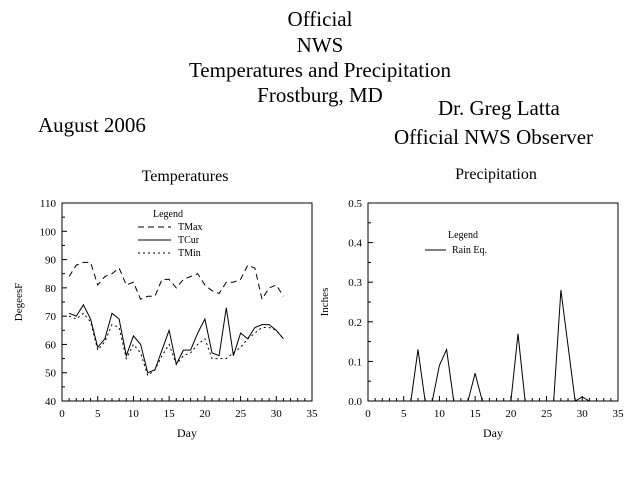 The image size is (640, 494). I want to click on precipitation-y-tick-label: 0.5, so click(355, 204).